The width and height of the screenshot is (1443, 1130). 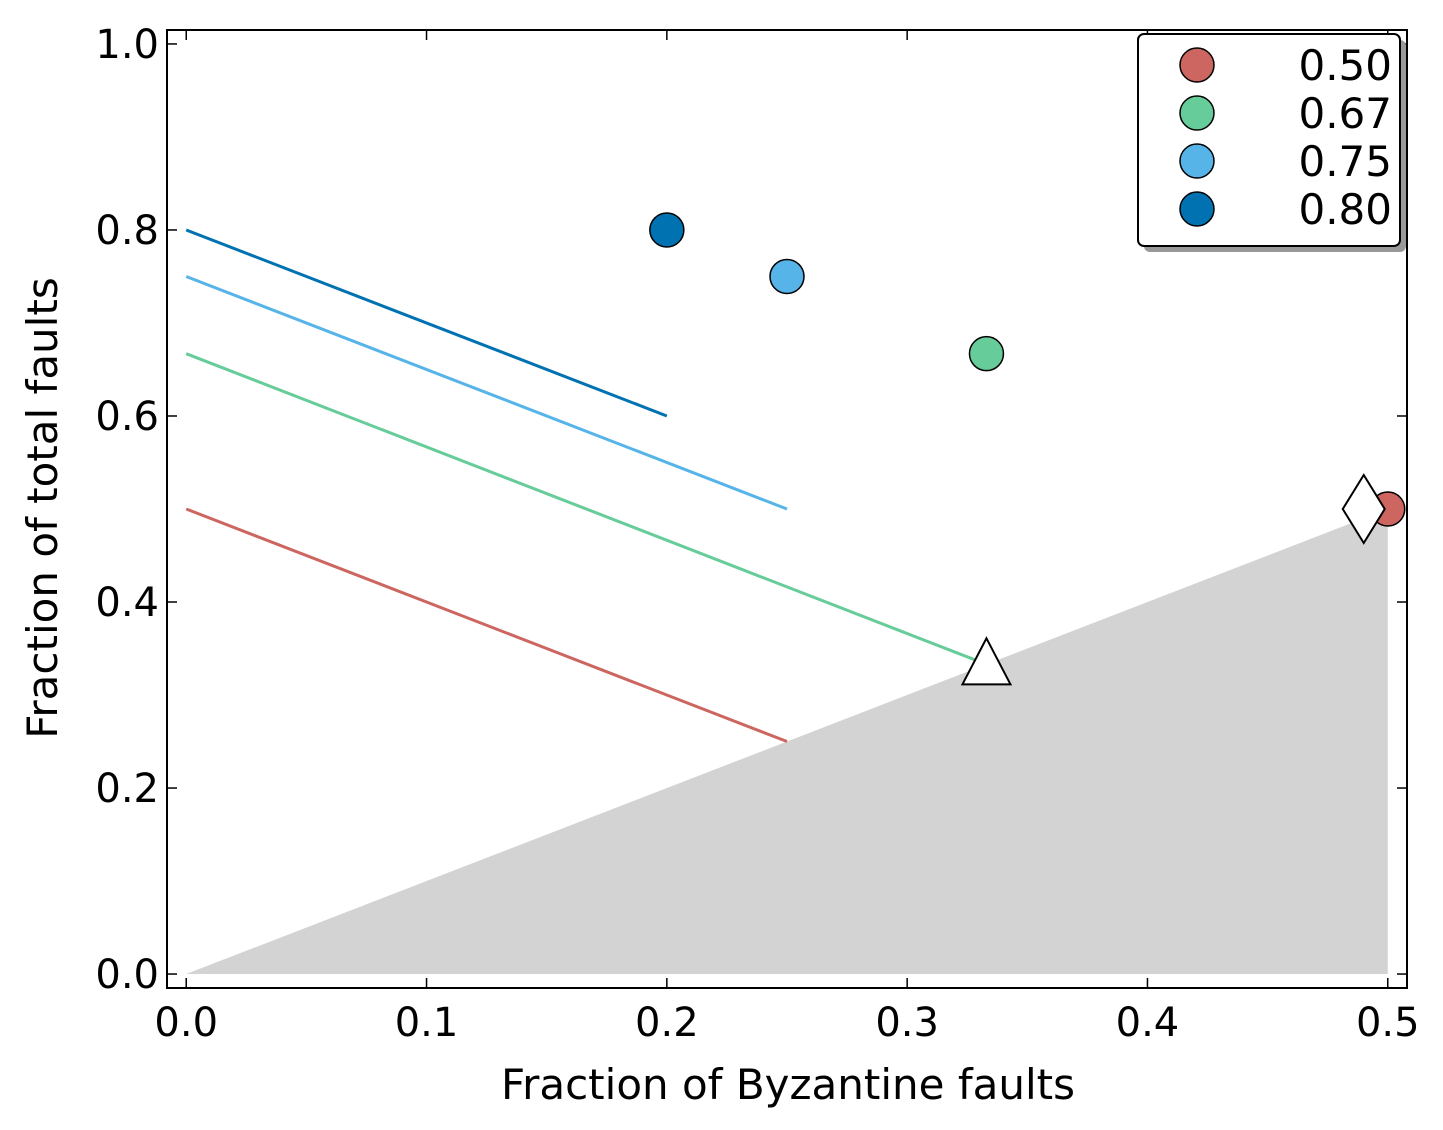 What do you see at coordinates (1345, 161) in the screenshot?
I see `legend-label-0.75: 0.75` at bounding box center [1345, 161].